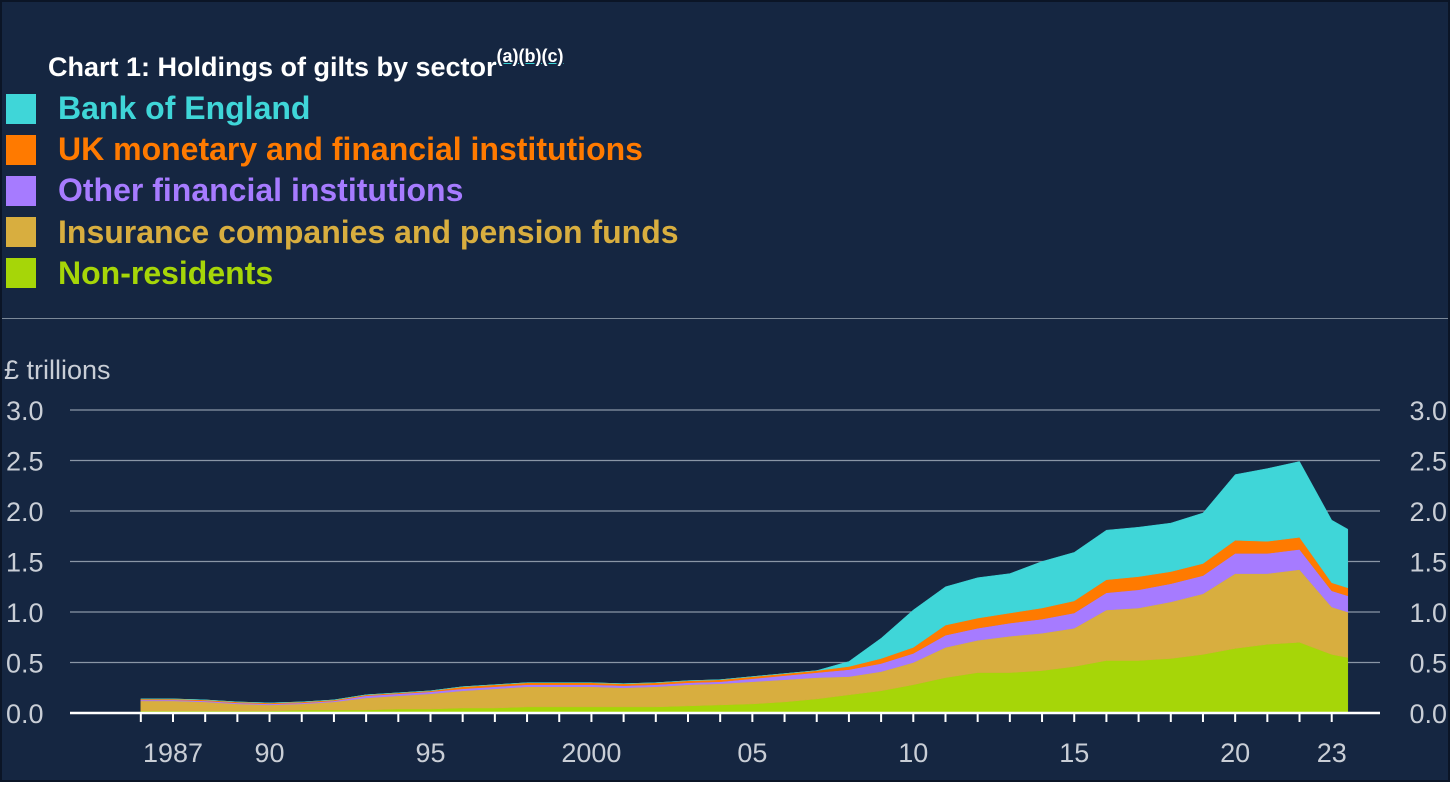 The height and width of the screenshot is (787, 1456). I want to click on legend-label: Other financial institutions, so click(261, 190).